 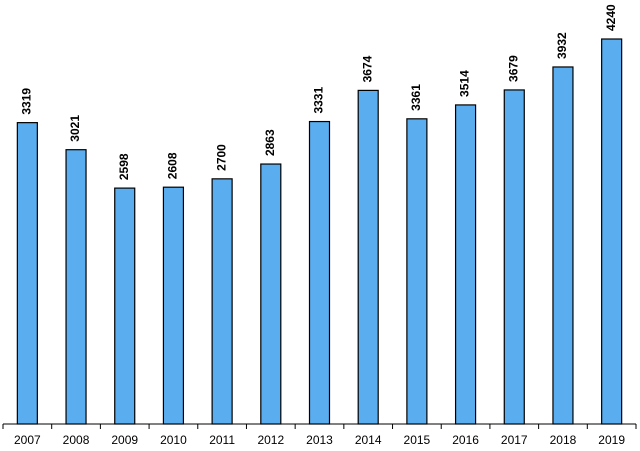 What do you see at coordinates (76, 440) in the screenshot?
I see `x-tick-label: 2008` at bounding box center [76, 440].